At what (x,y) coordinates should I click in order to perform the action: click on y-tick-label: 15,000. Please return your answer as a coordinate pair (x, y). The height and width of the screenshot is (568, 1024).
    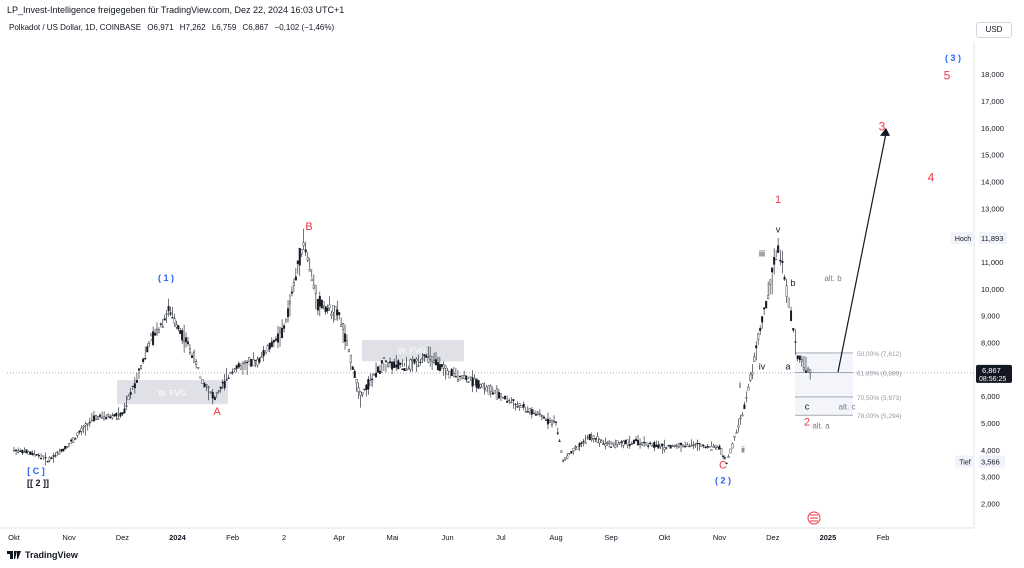
    Looking at the image, I should click on (992, 155).